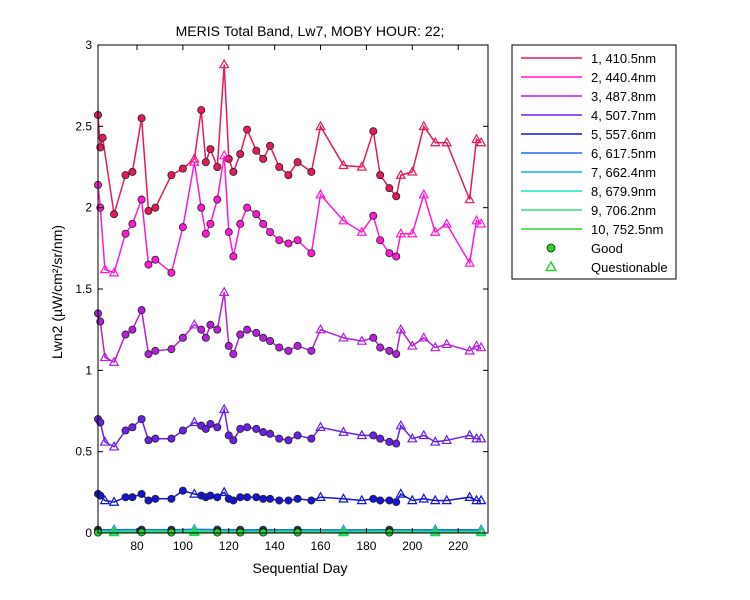  What do you see at coordinates (623, 153) in the screenshot?
I see `legend-label: 6, 617.5nm` at bounding box center [623, 153].